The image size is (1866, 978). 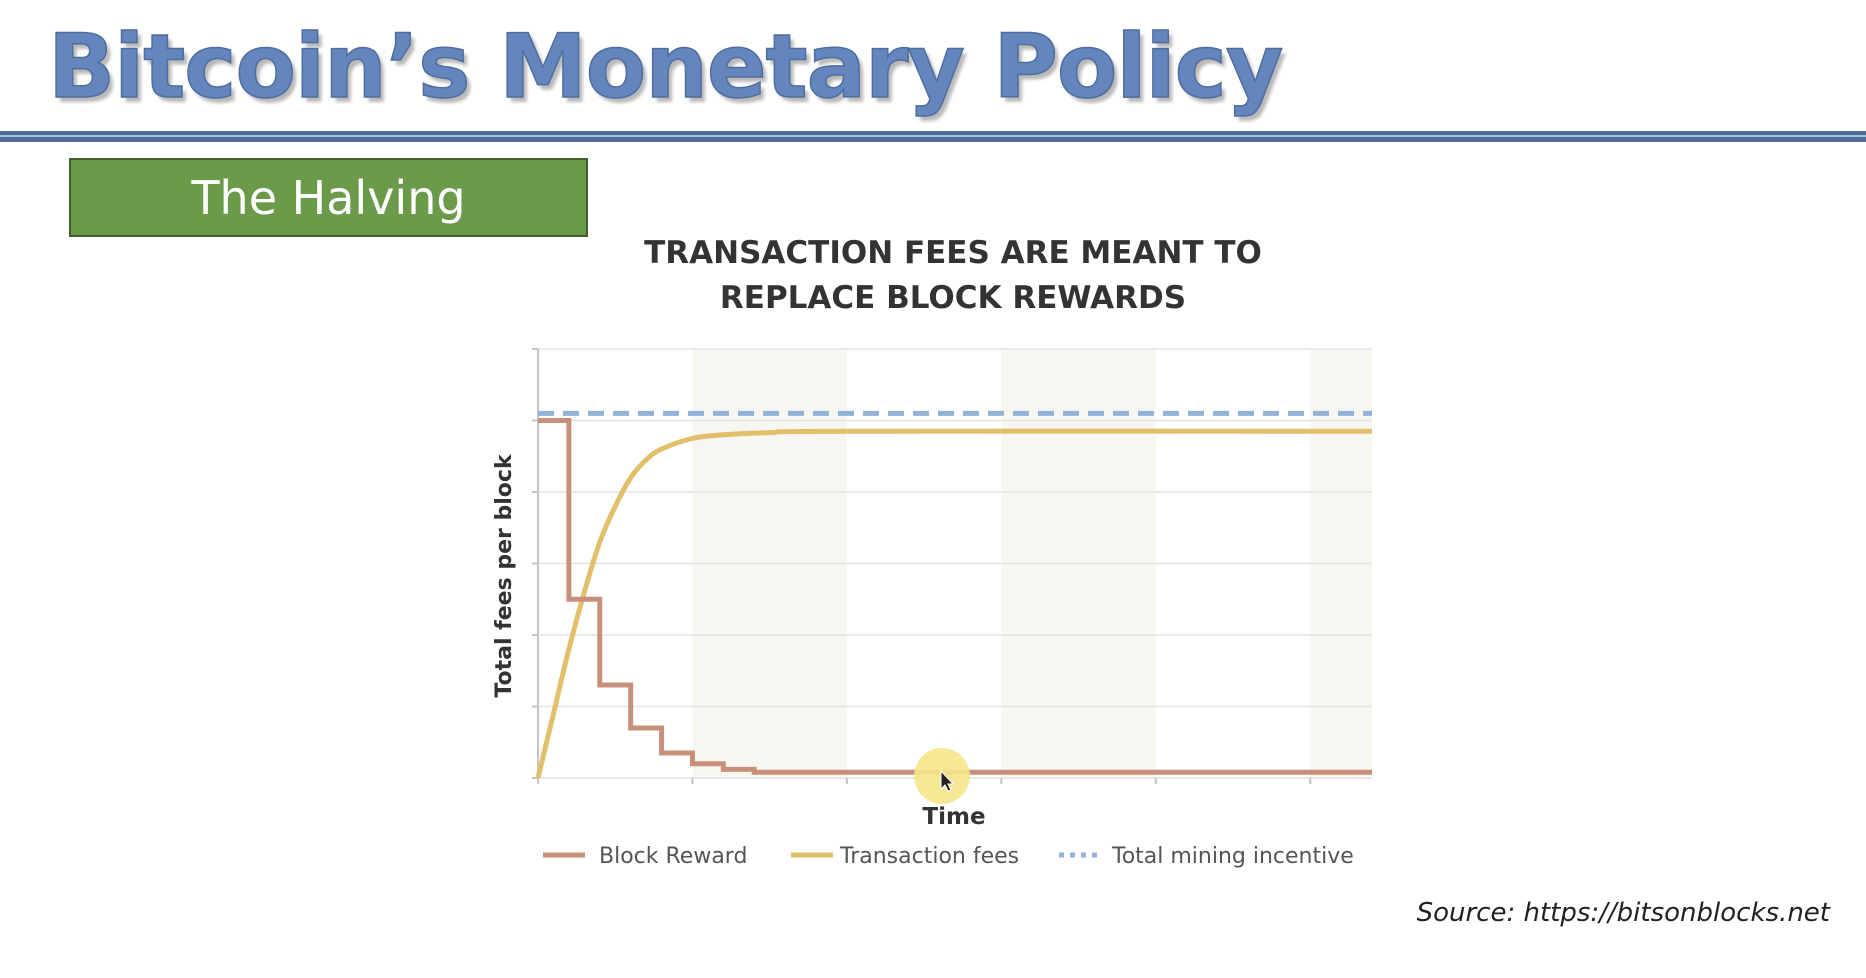 What do you see at coordinates (1623, 913) in the screenshot?
I see `source-citation: Source: https://bitsonblocks.net` at bounding box center [1623, 913].